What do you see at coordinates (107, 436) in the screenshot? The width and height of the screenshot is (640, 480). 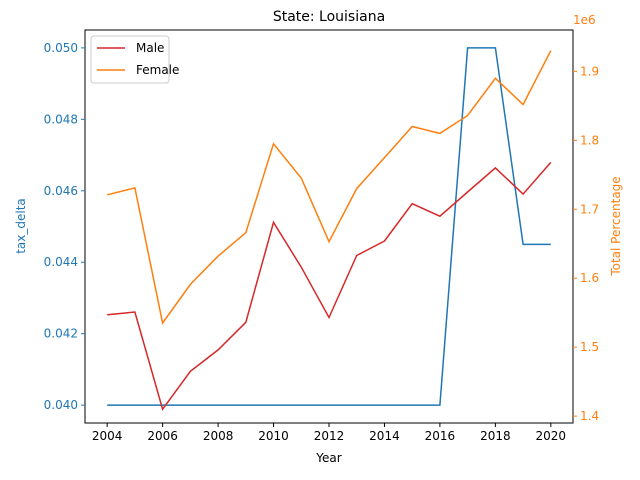 I see `x-tick-label: 2004` at bounding box center [107, 436].